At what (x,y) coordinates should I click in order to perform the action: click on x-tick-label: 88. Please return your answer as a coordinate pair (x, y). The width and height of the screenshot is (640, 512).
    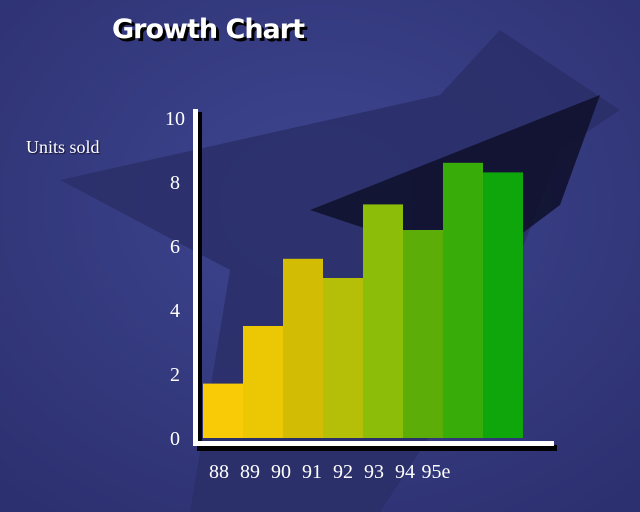
    Looking at the image, I should click on (219, 472).